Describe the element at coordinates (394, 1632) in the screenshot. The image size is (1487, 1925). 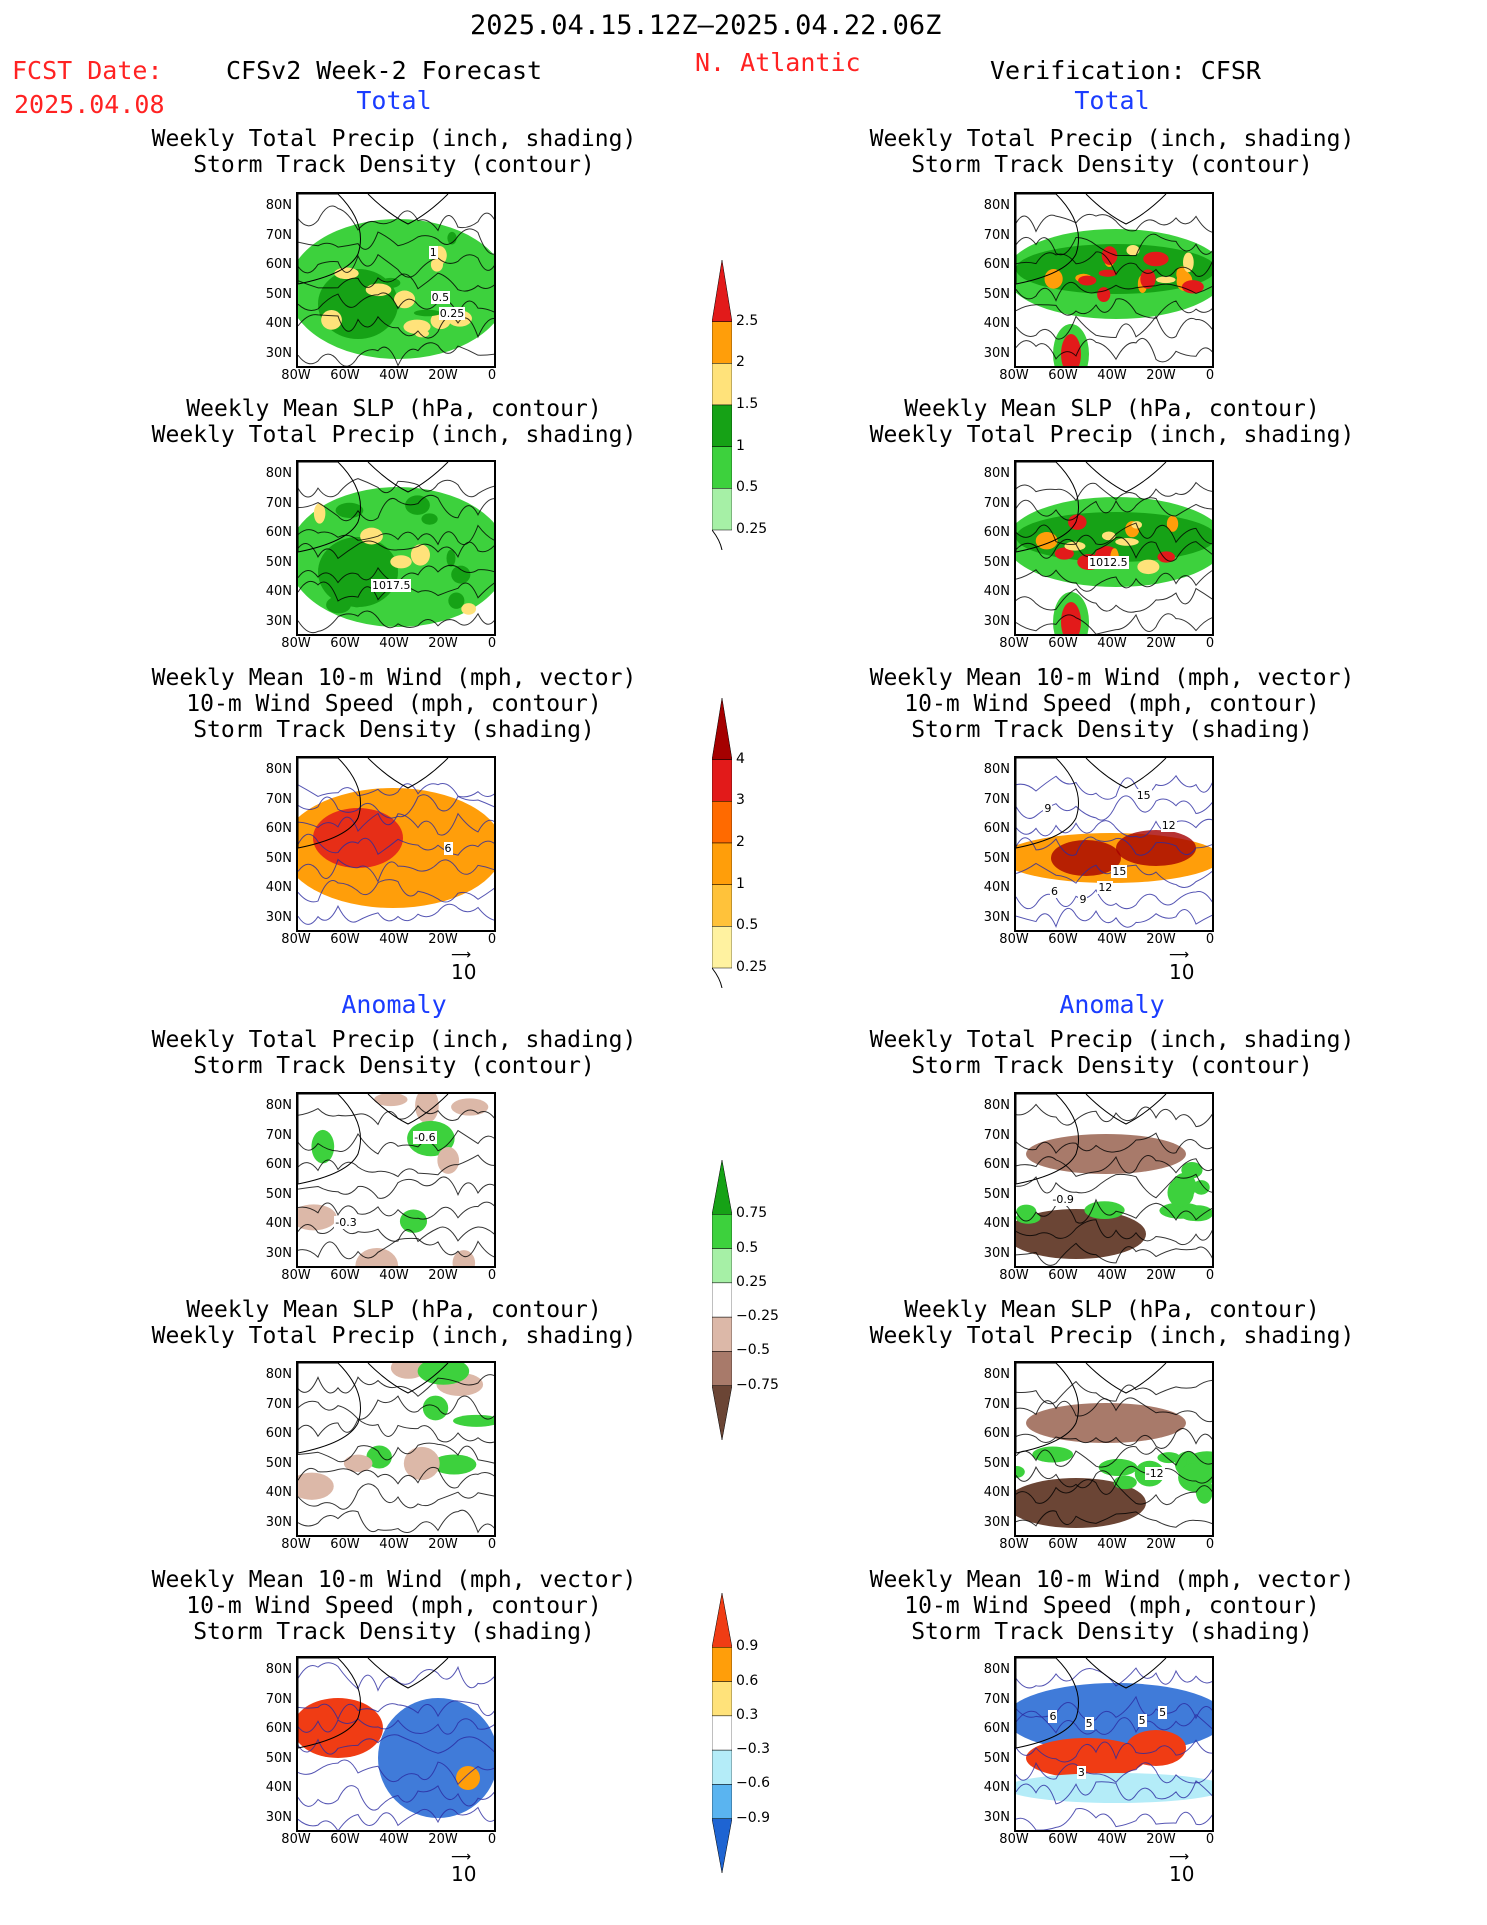
I see `panel-title-line: Storm Track Density (shading)` at that location.